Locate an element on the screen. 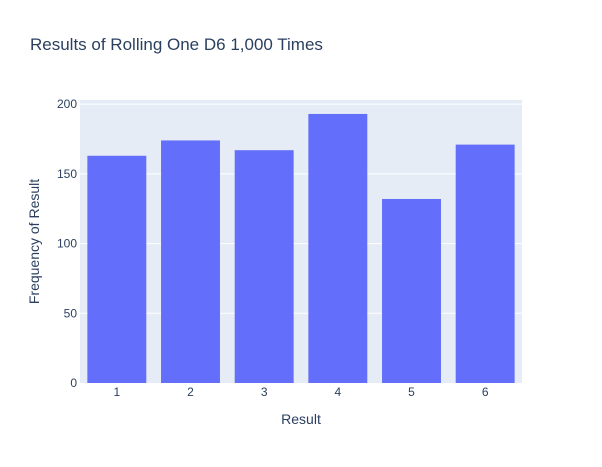  y-tick-label: 0 is located at coordinates (73, 383).